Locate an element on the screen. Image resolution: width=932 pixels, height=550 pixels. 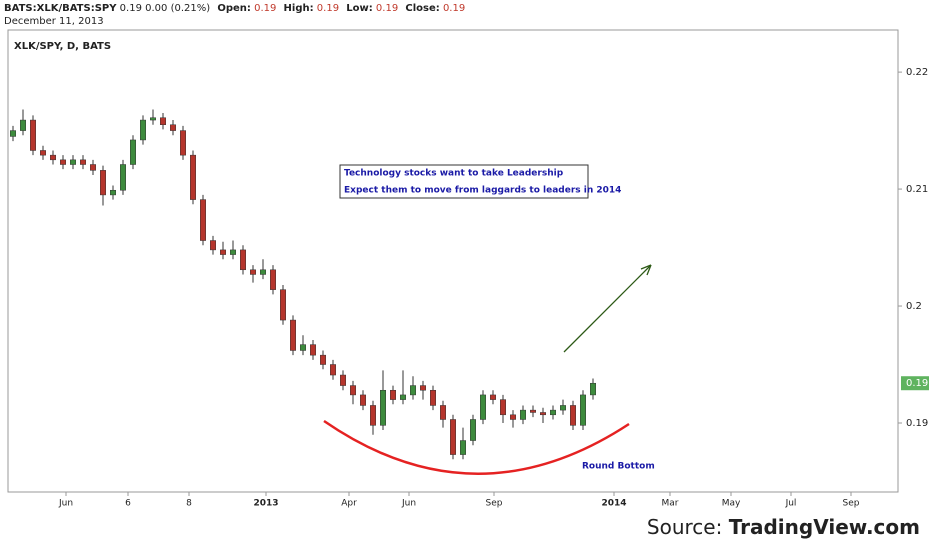
x-tick-label: 8 is located at coordinates (189, 504).